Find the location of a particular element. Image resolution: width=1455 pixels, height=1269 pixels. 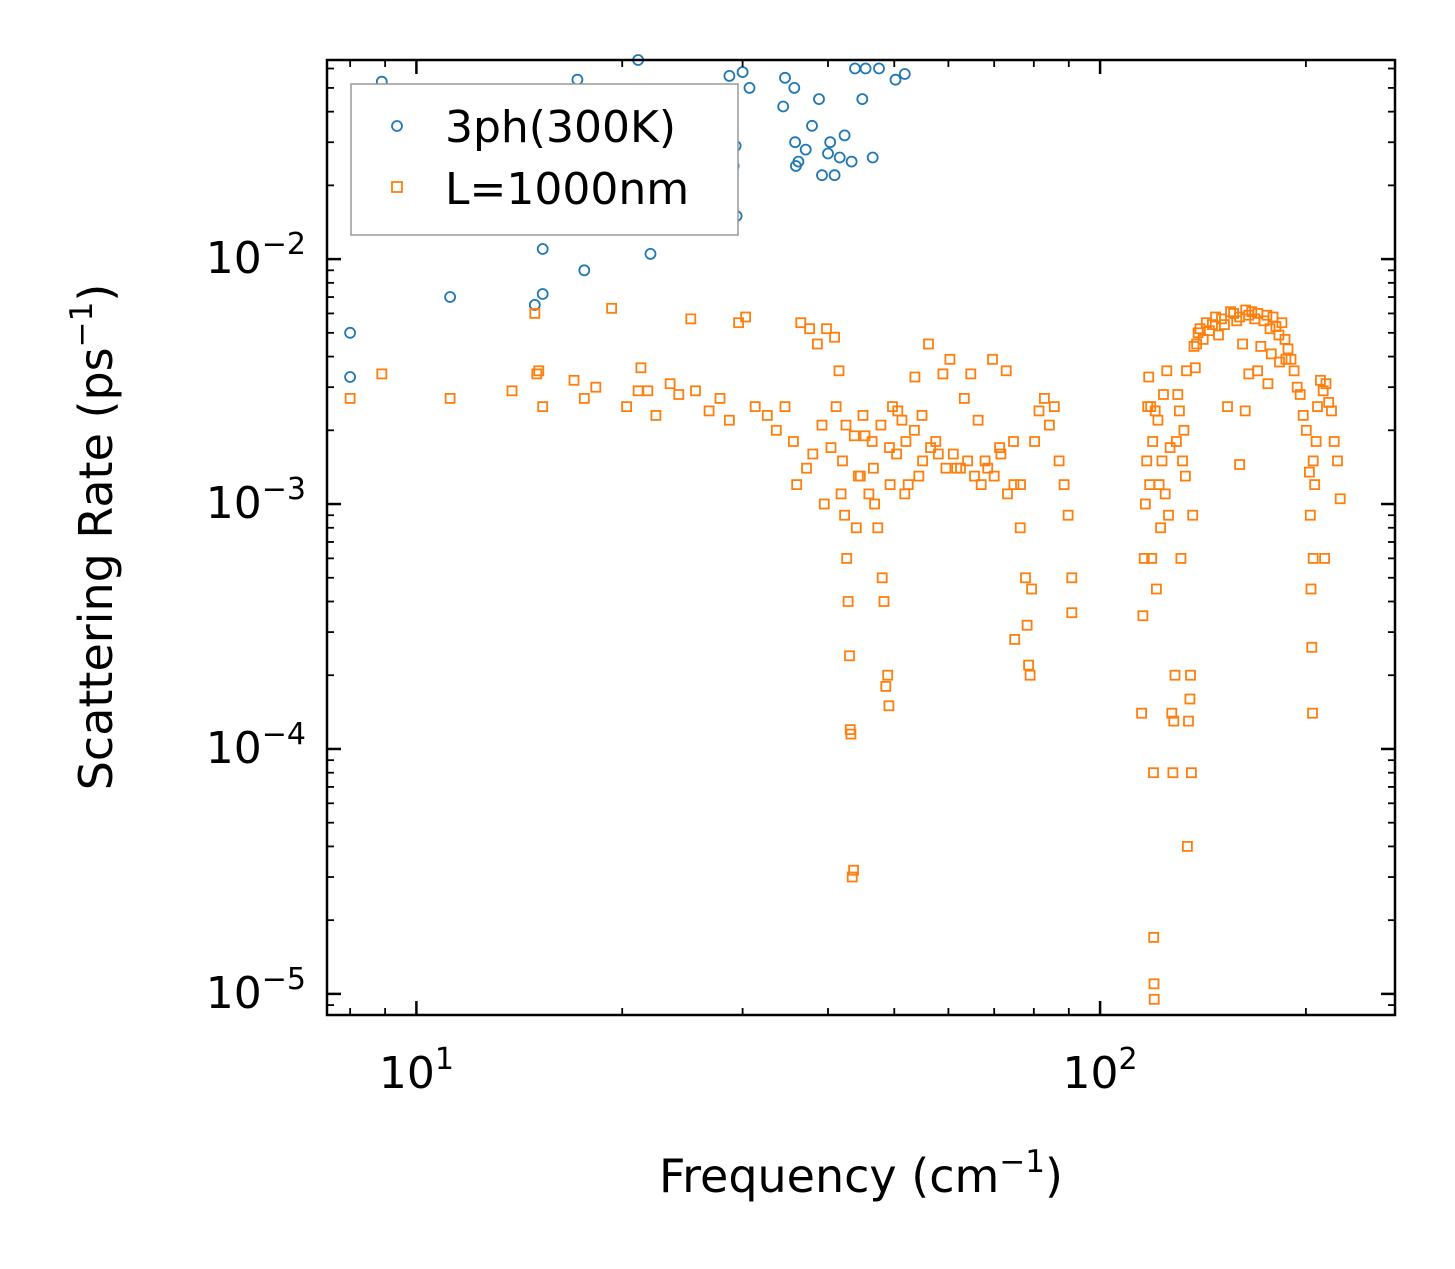

legend-label-l1000nm: L=1000nm is located at coordinates (567, 189).